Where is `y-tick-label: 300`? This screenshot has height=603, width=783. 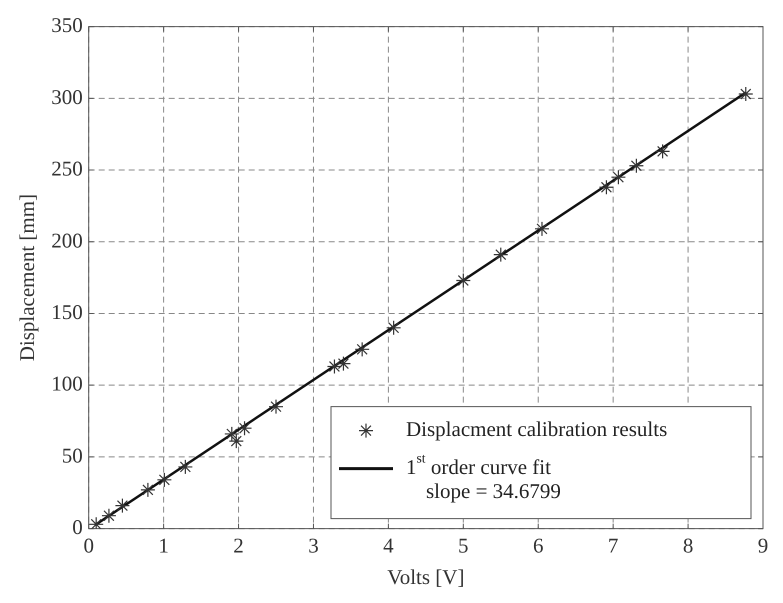 y-tick-label: 300 is located at coordinates (67, 96).